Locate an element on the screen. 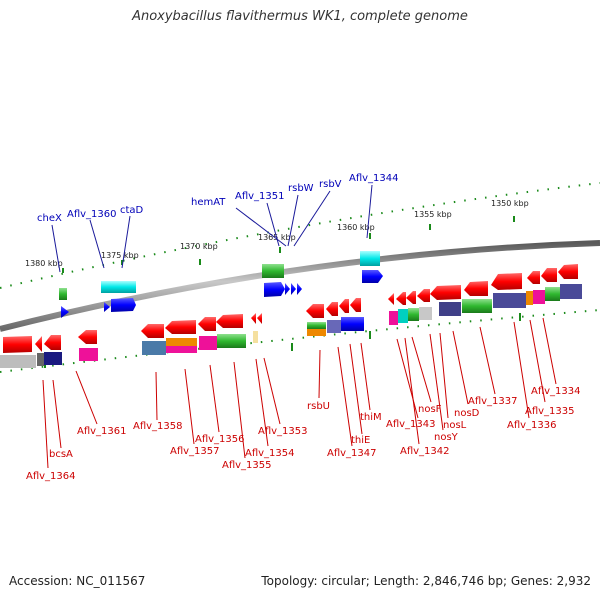  gene-label-bottom: Aflv_1334 is located at coordinates (556, 391).